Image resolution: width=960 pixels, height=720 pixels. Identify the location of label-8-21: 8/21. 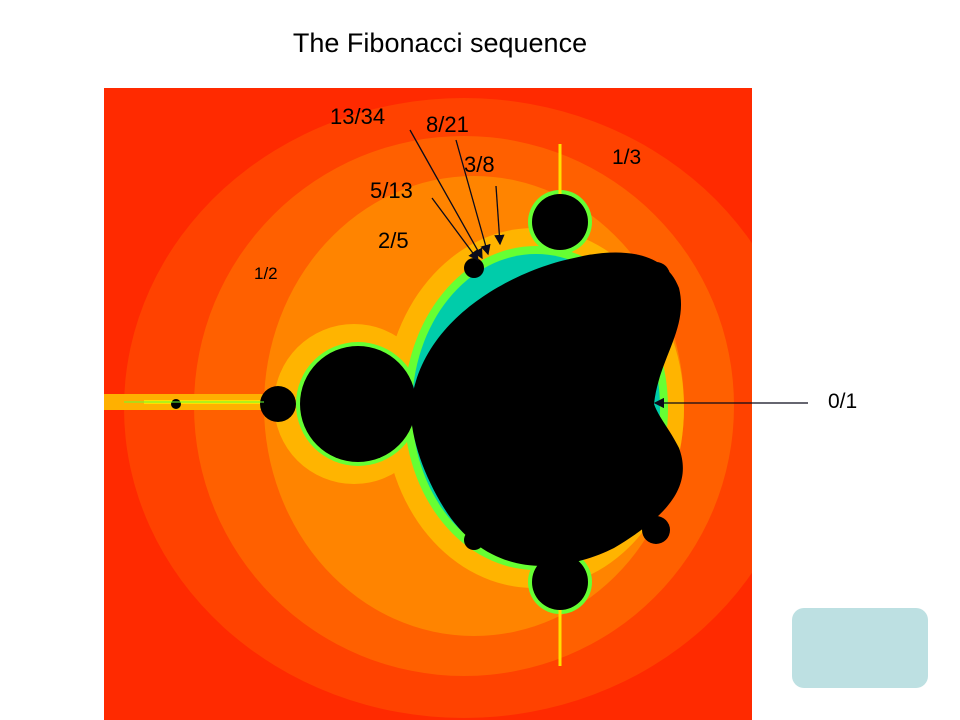
(447, 124).